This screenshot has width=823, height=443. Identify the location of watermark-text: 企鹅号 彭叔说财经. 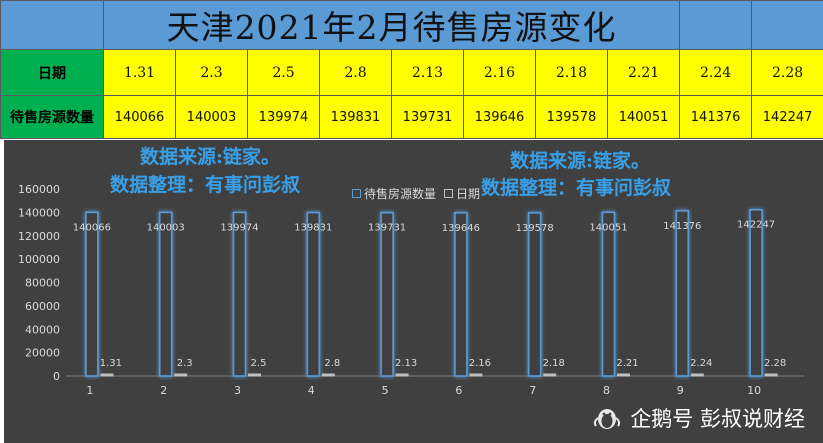
(717, 419).